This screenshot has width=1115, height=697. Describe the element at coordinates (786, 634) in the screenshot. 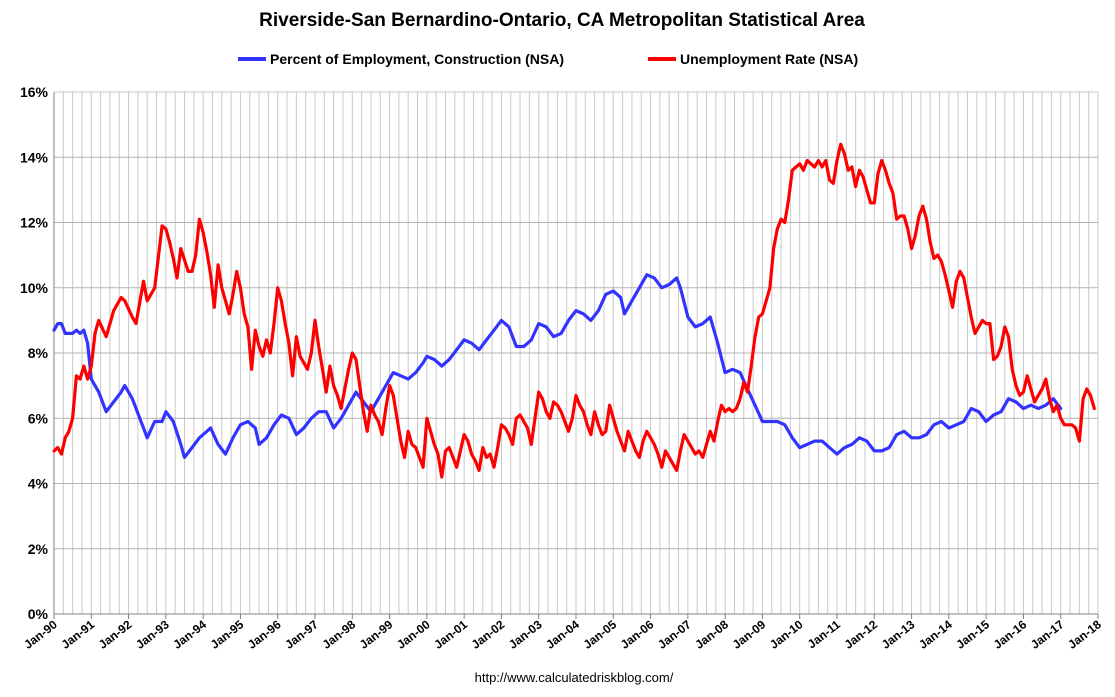

I see `x-tick-label: Jan-10` at that location.